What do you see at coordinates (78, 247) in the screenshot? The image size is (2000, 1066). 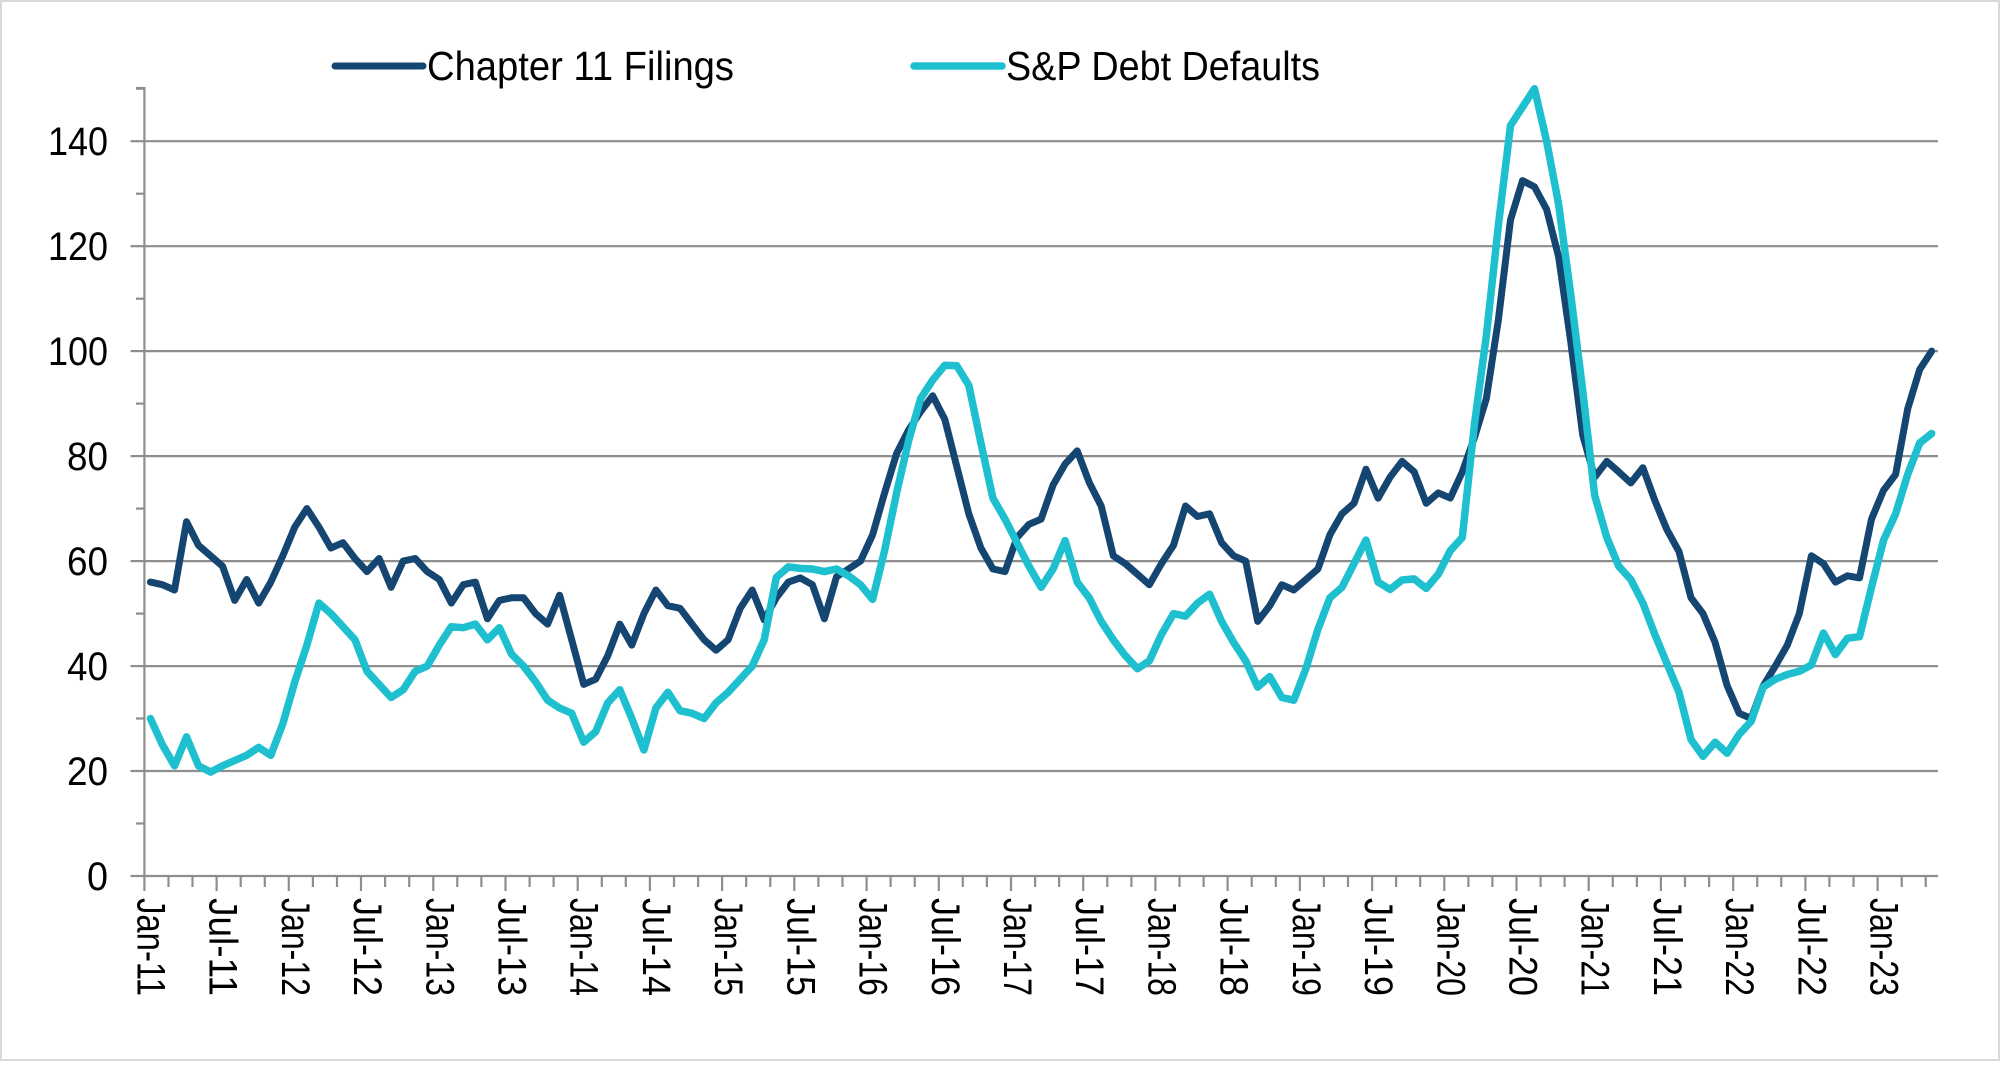 I see `svg-text: 120` at bounding box center [78, 247].